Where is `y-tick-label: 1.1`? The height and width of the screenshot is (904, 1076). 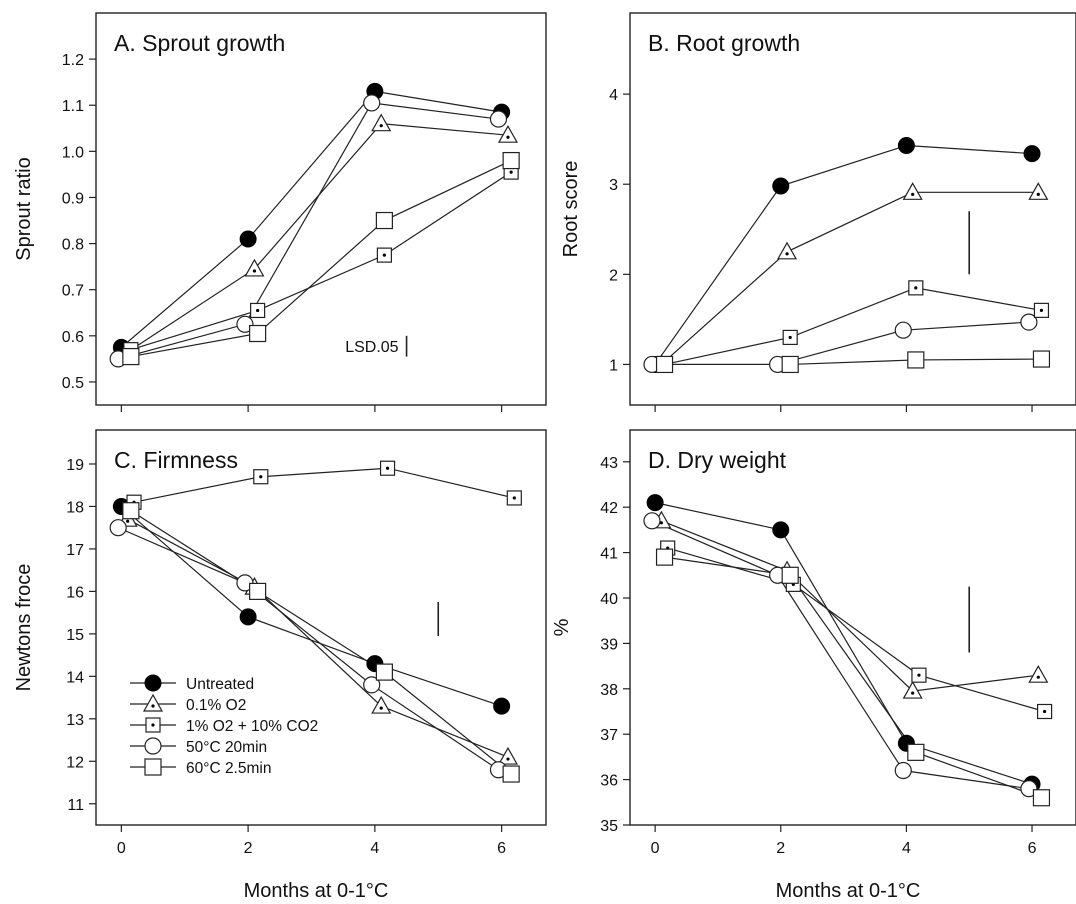
y-tick-label: 1.1 is located at coordinates (73, 106).